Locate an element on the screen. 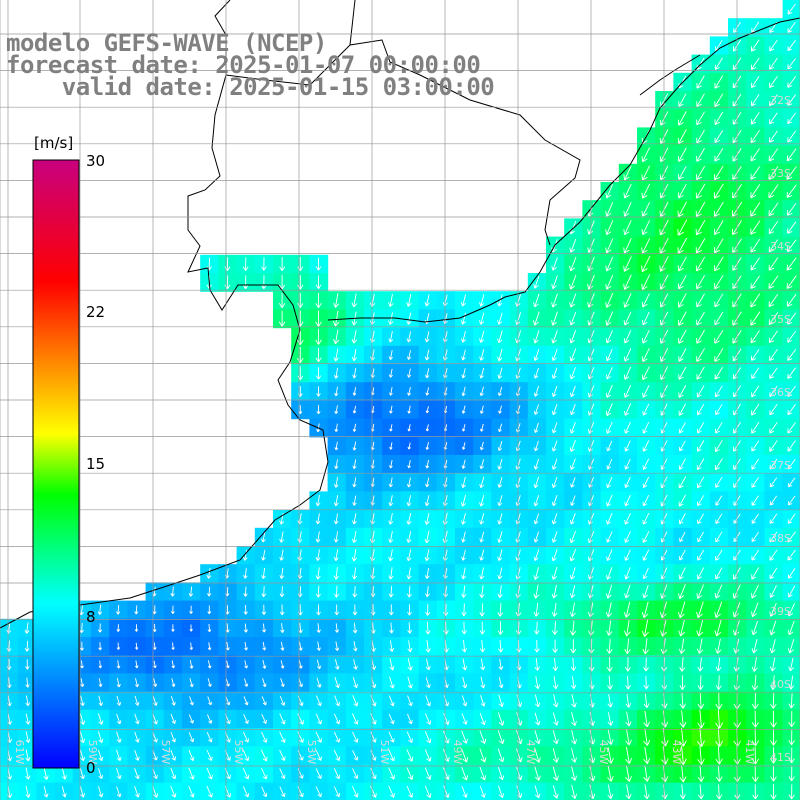 This screenshot has width=800, height=800. lon-tick-label: 55W is located at coordinates (238, 752).